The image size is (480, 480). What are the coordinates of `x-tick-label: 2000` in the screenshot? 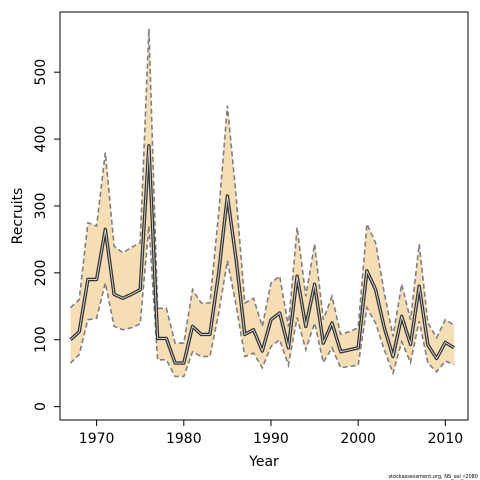 It's located at (358, 439).